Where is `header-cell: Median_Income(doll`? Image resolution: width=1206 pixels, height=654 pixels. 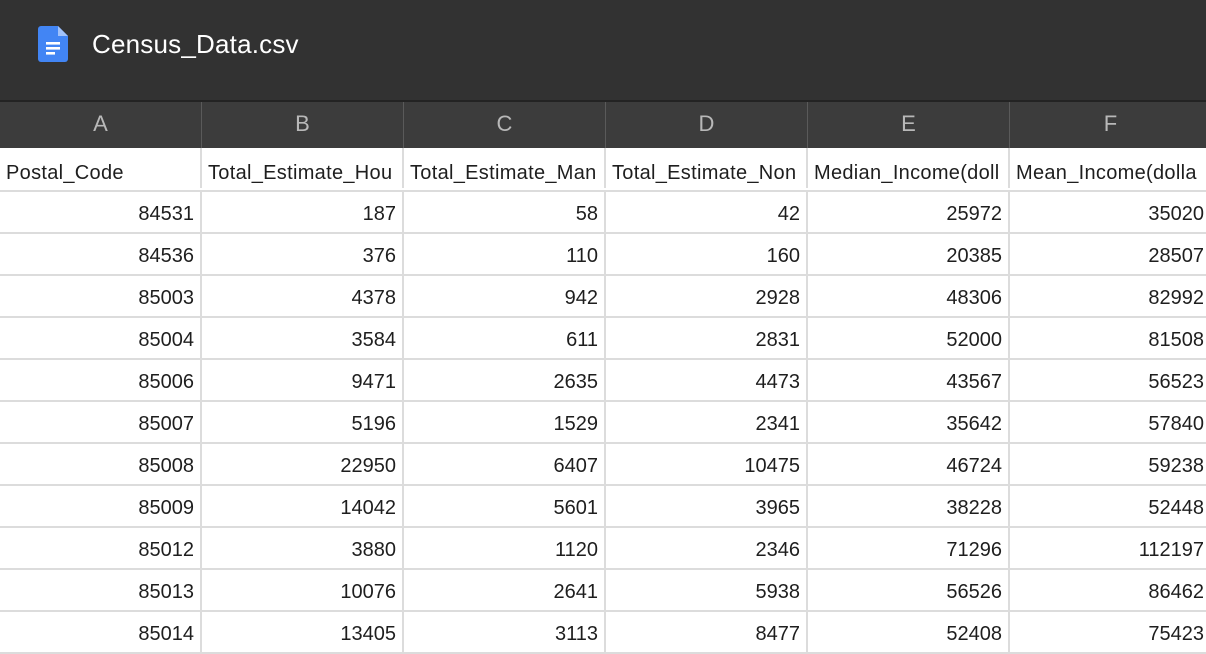 header-cell: Median_Income(doll is located at coordinates (909, 168).